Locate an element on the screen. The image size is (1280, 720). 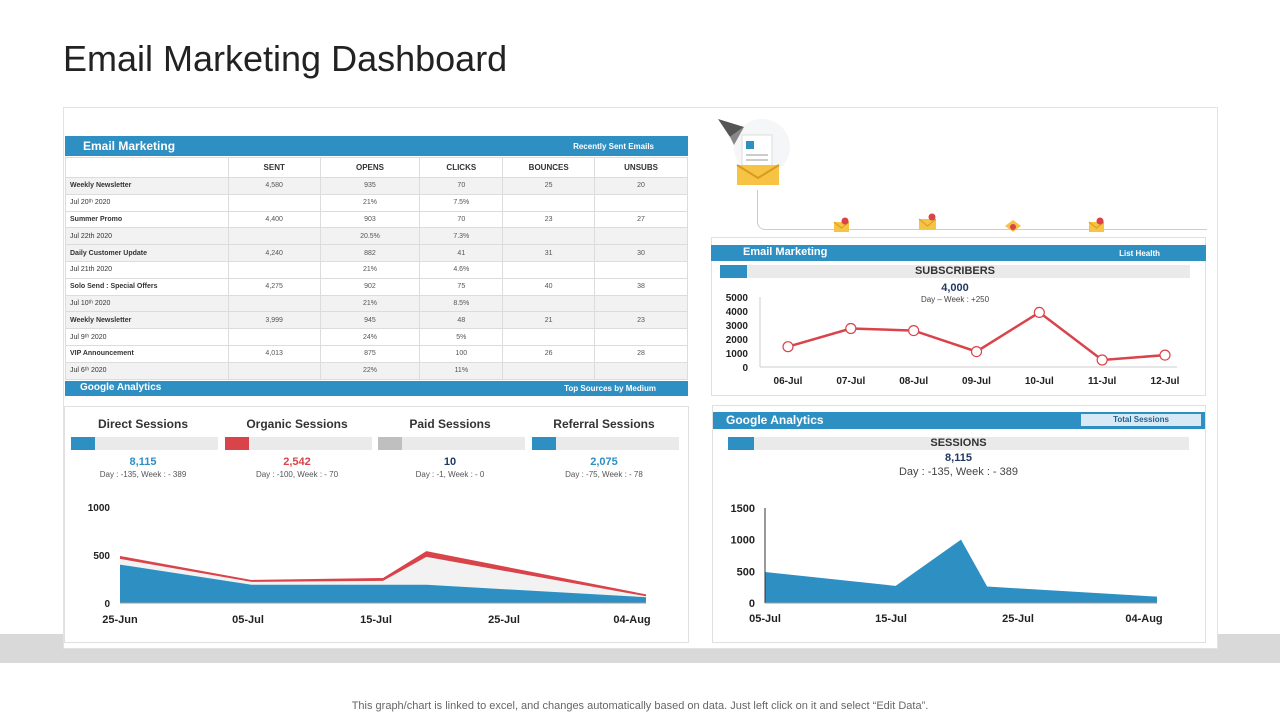
cell-clicks: 75 is located at coordinates (461, 286).